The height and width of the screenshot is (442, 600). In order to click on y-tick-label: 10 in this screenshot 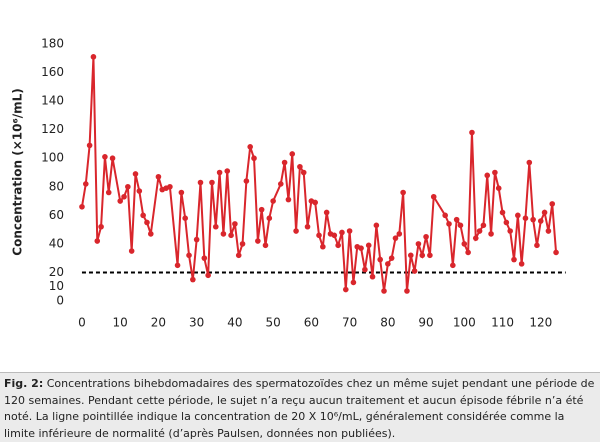, I will do `click(56, 286)`.